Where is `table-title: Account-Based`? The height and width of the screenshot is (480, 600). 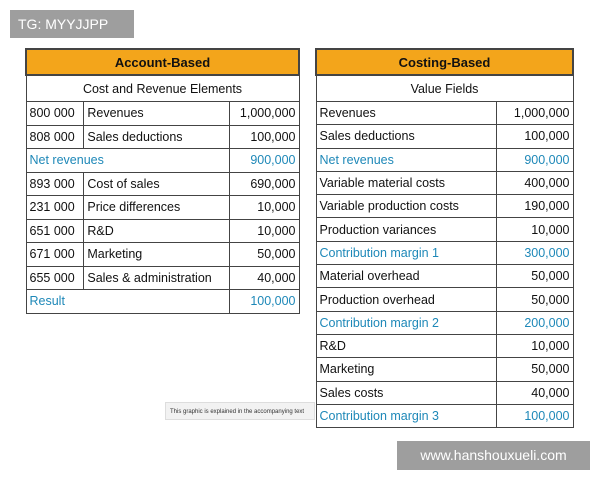
table-title: Account-Based is located at coordinates (162, 62).